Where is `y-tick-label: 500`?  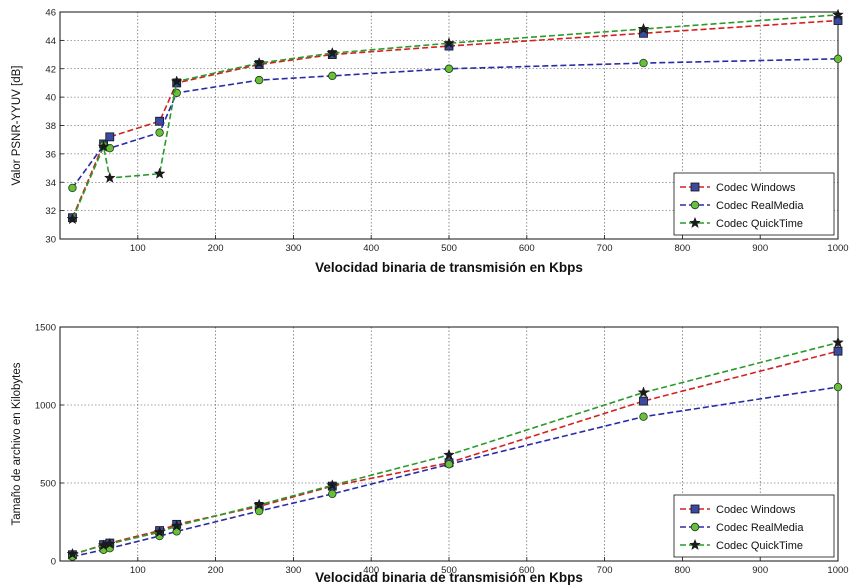
y-tick-label: 500 is located at coordinates (48, 484).